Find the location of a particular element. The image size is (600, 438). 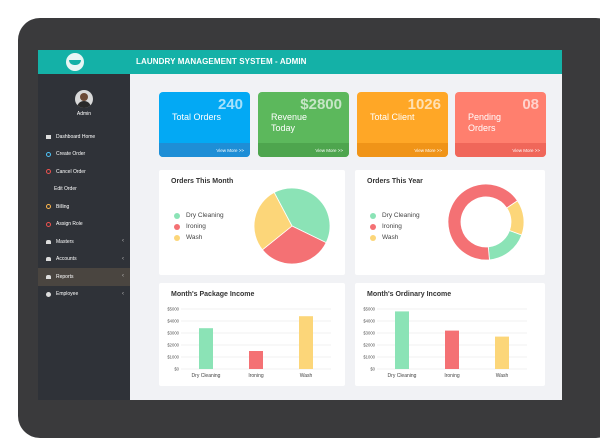

orders-year-panel: Orders This Year Dry Cleaning Ironing Wash is located at coordinates (450, 222).